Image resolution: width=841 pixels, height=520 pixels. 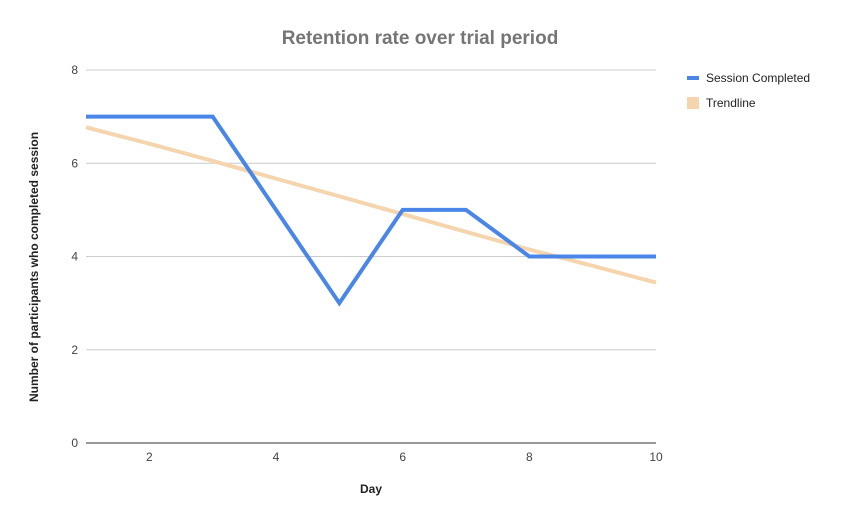 I want to click on x-tick-label: 4, so click(x=276, y=457).